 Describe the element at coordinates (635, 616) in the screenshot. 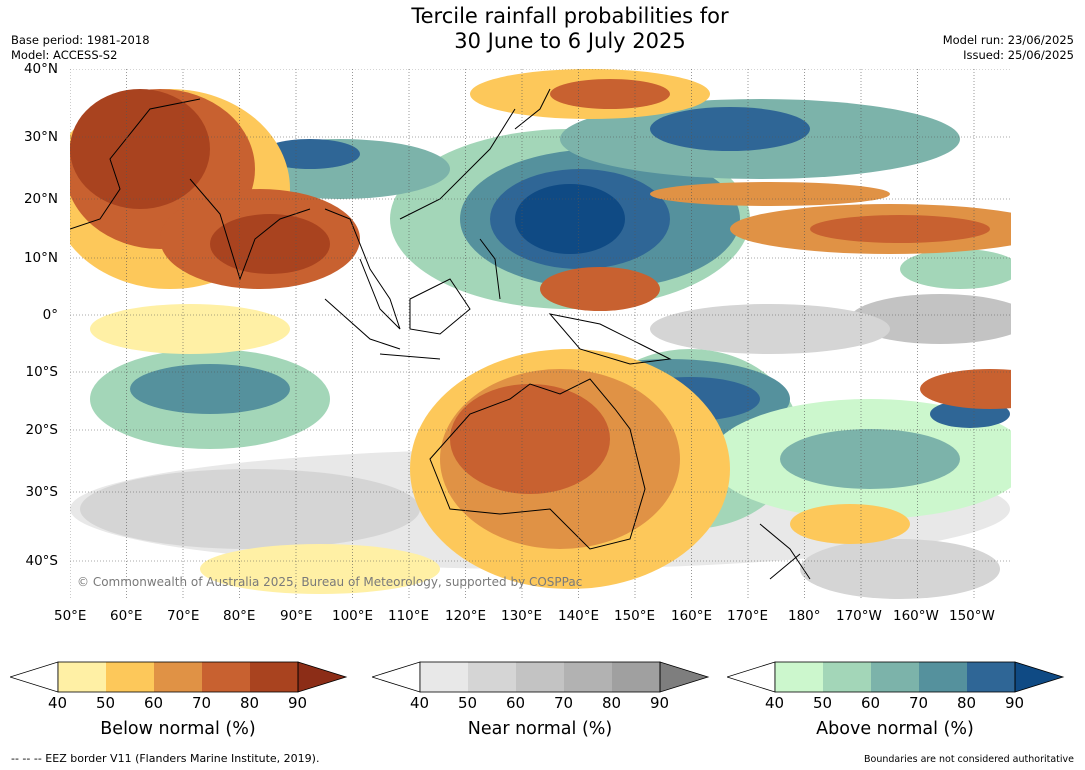

I see `lon-label: 150°E` at that location.